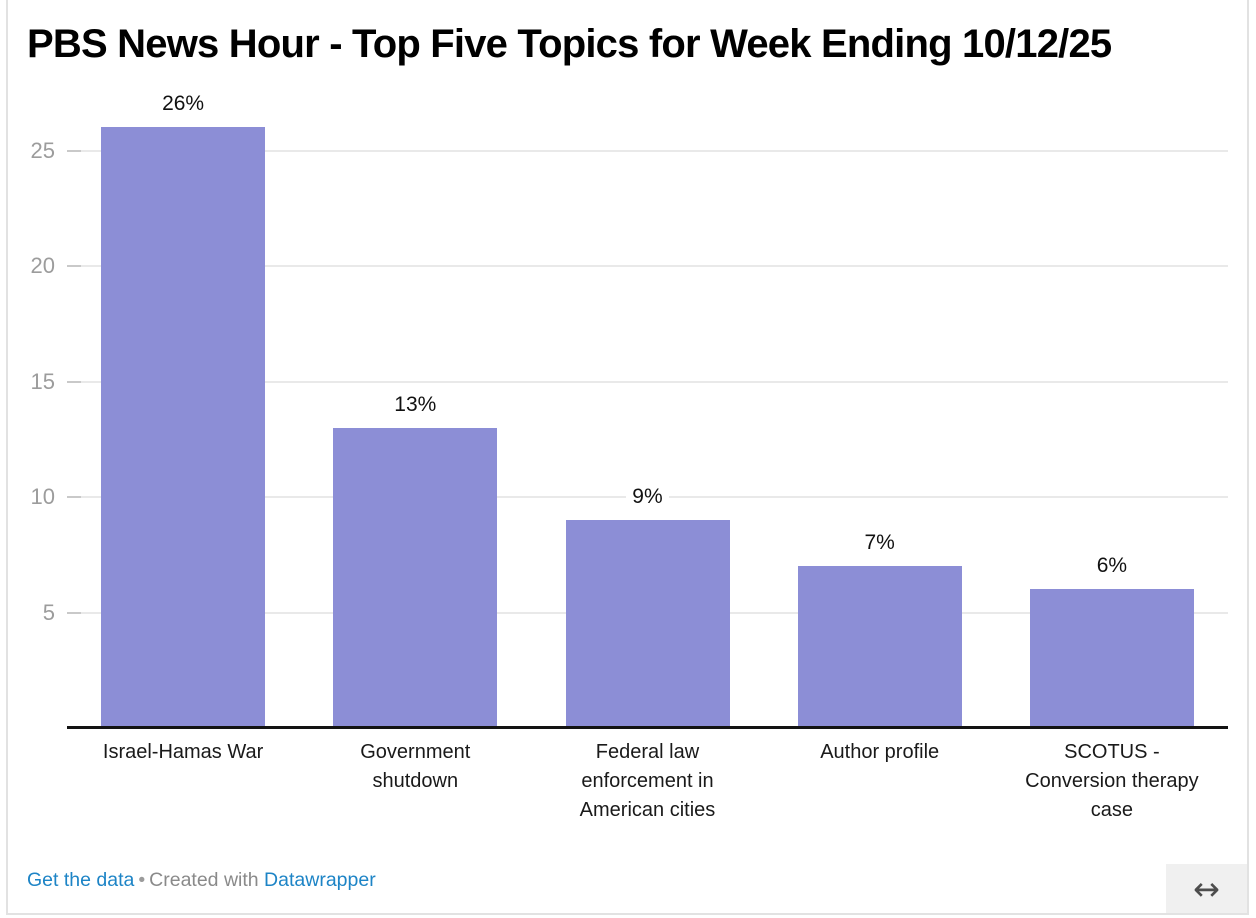  I want to click on bar-value-label: 13%, so click(415, 405).